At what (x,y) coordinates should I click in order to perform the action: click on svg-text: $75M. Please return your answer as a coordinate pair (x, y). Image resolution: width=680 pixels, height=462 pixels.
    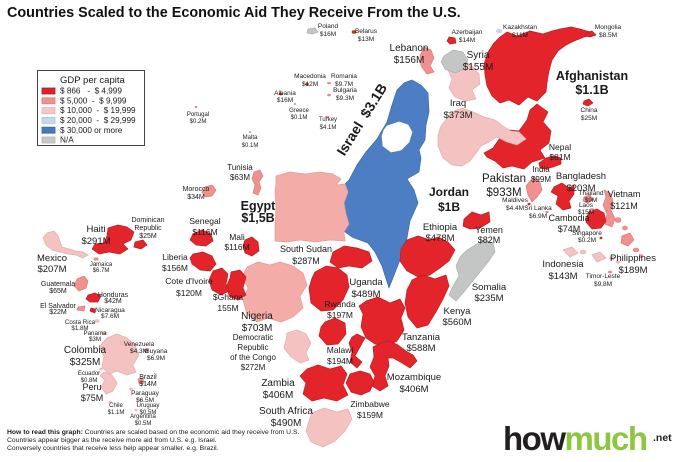
    Looking at the image, I should click on (92, 398).